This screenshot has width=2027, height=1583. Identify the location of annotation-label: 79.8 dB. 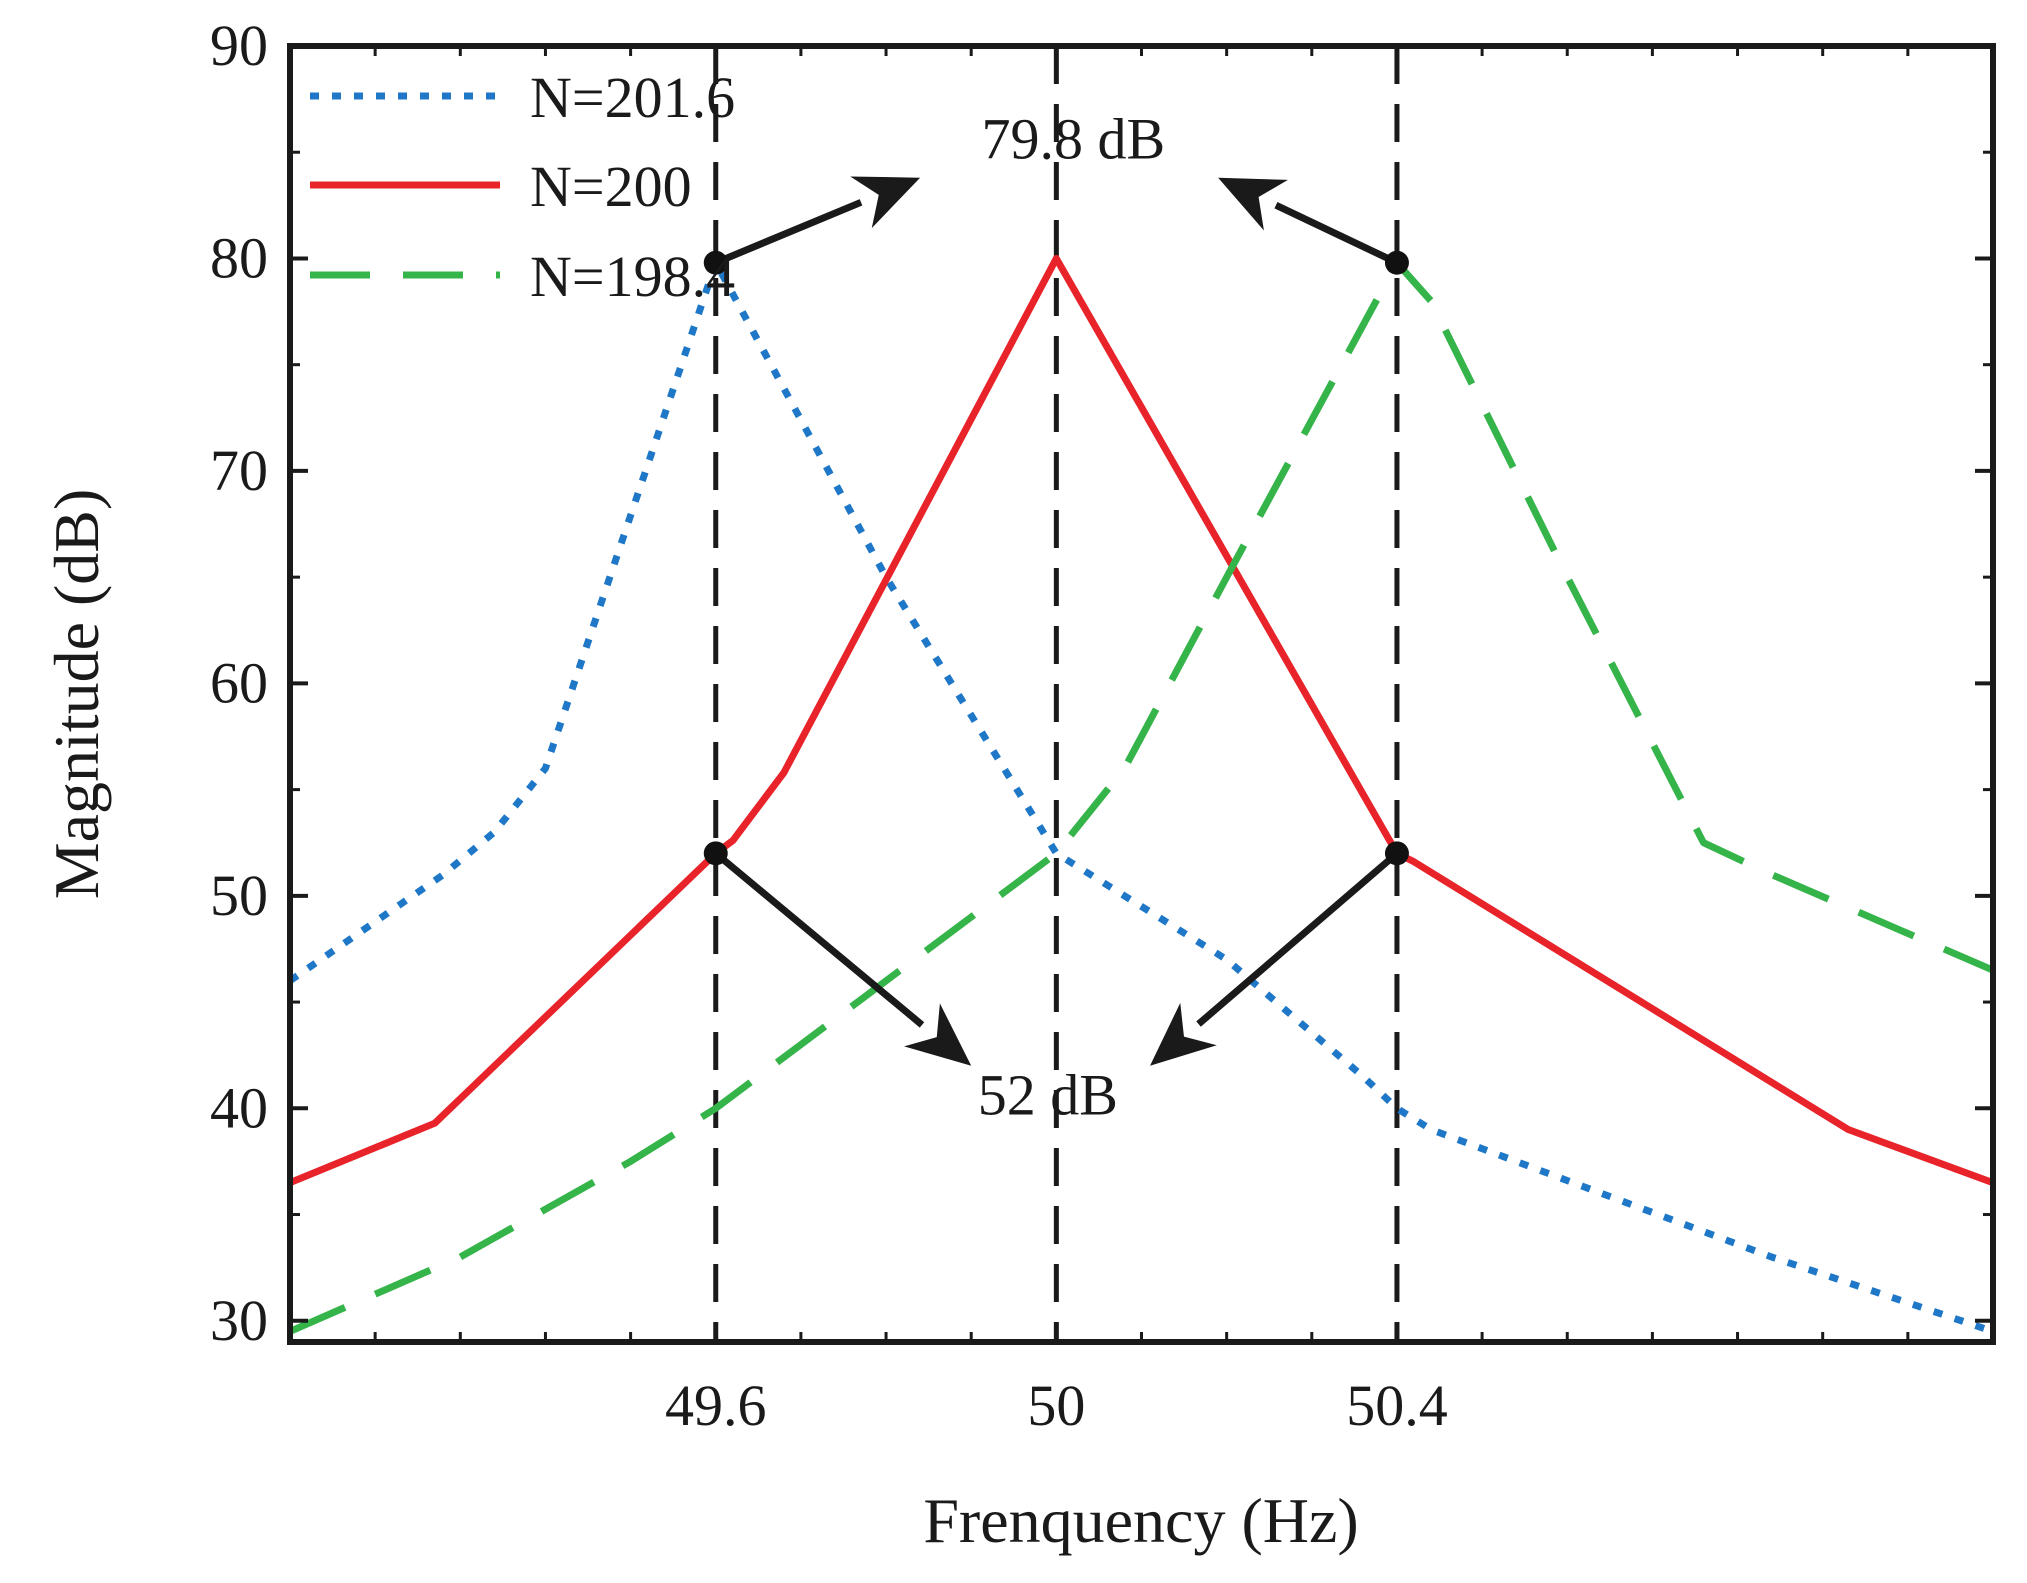
(1074, 139).